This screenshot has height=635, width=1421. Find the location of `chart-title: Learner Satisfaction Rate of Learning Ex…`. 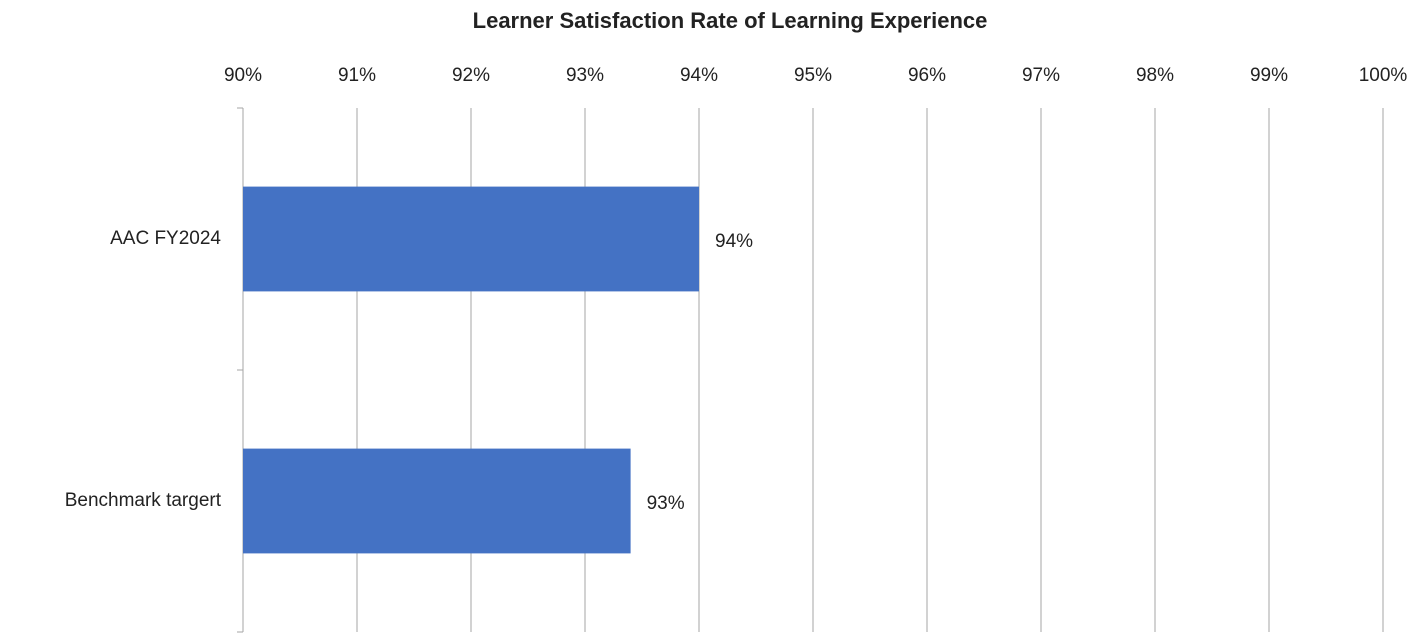

chart-title: Learner Satisfaction Rate of Learning Ex… is located at coordinates (730, 20).